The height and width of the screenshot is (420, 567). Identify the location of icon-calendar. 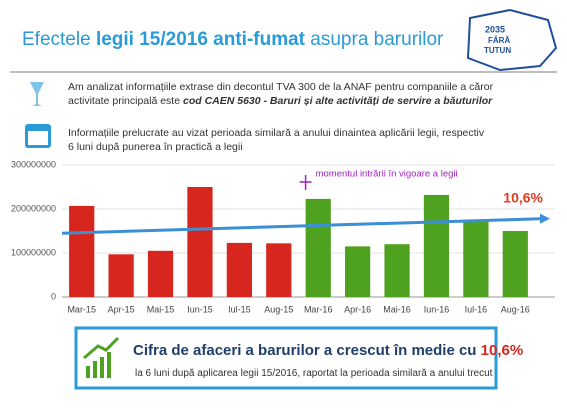
(38, 136).